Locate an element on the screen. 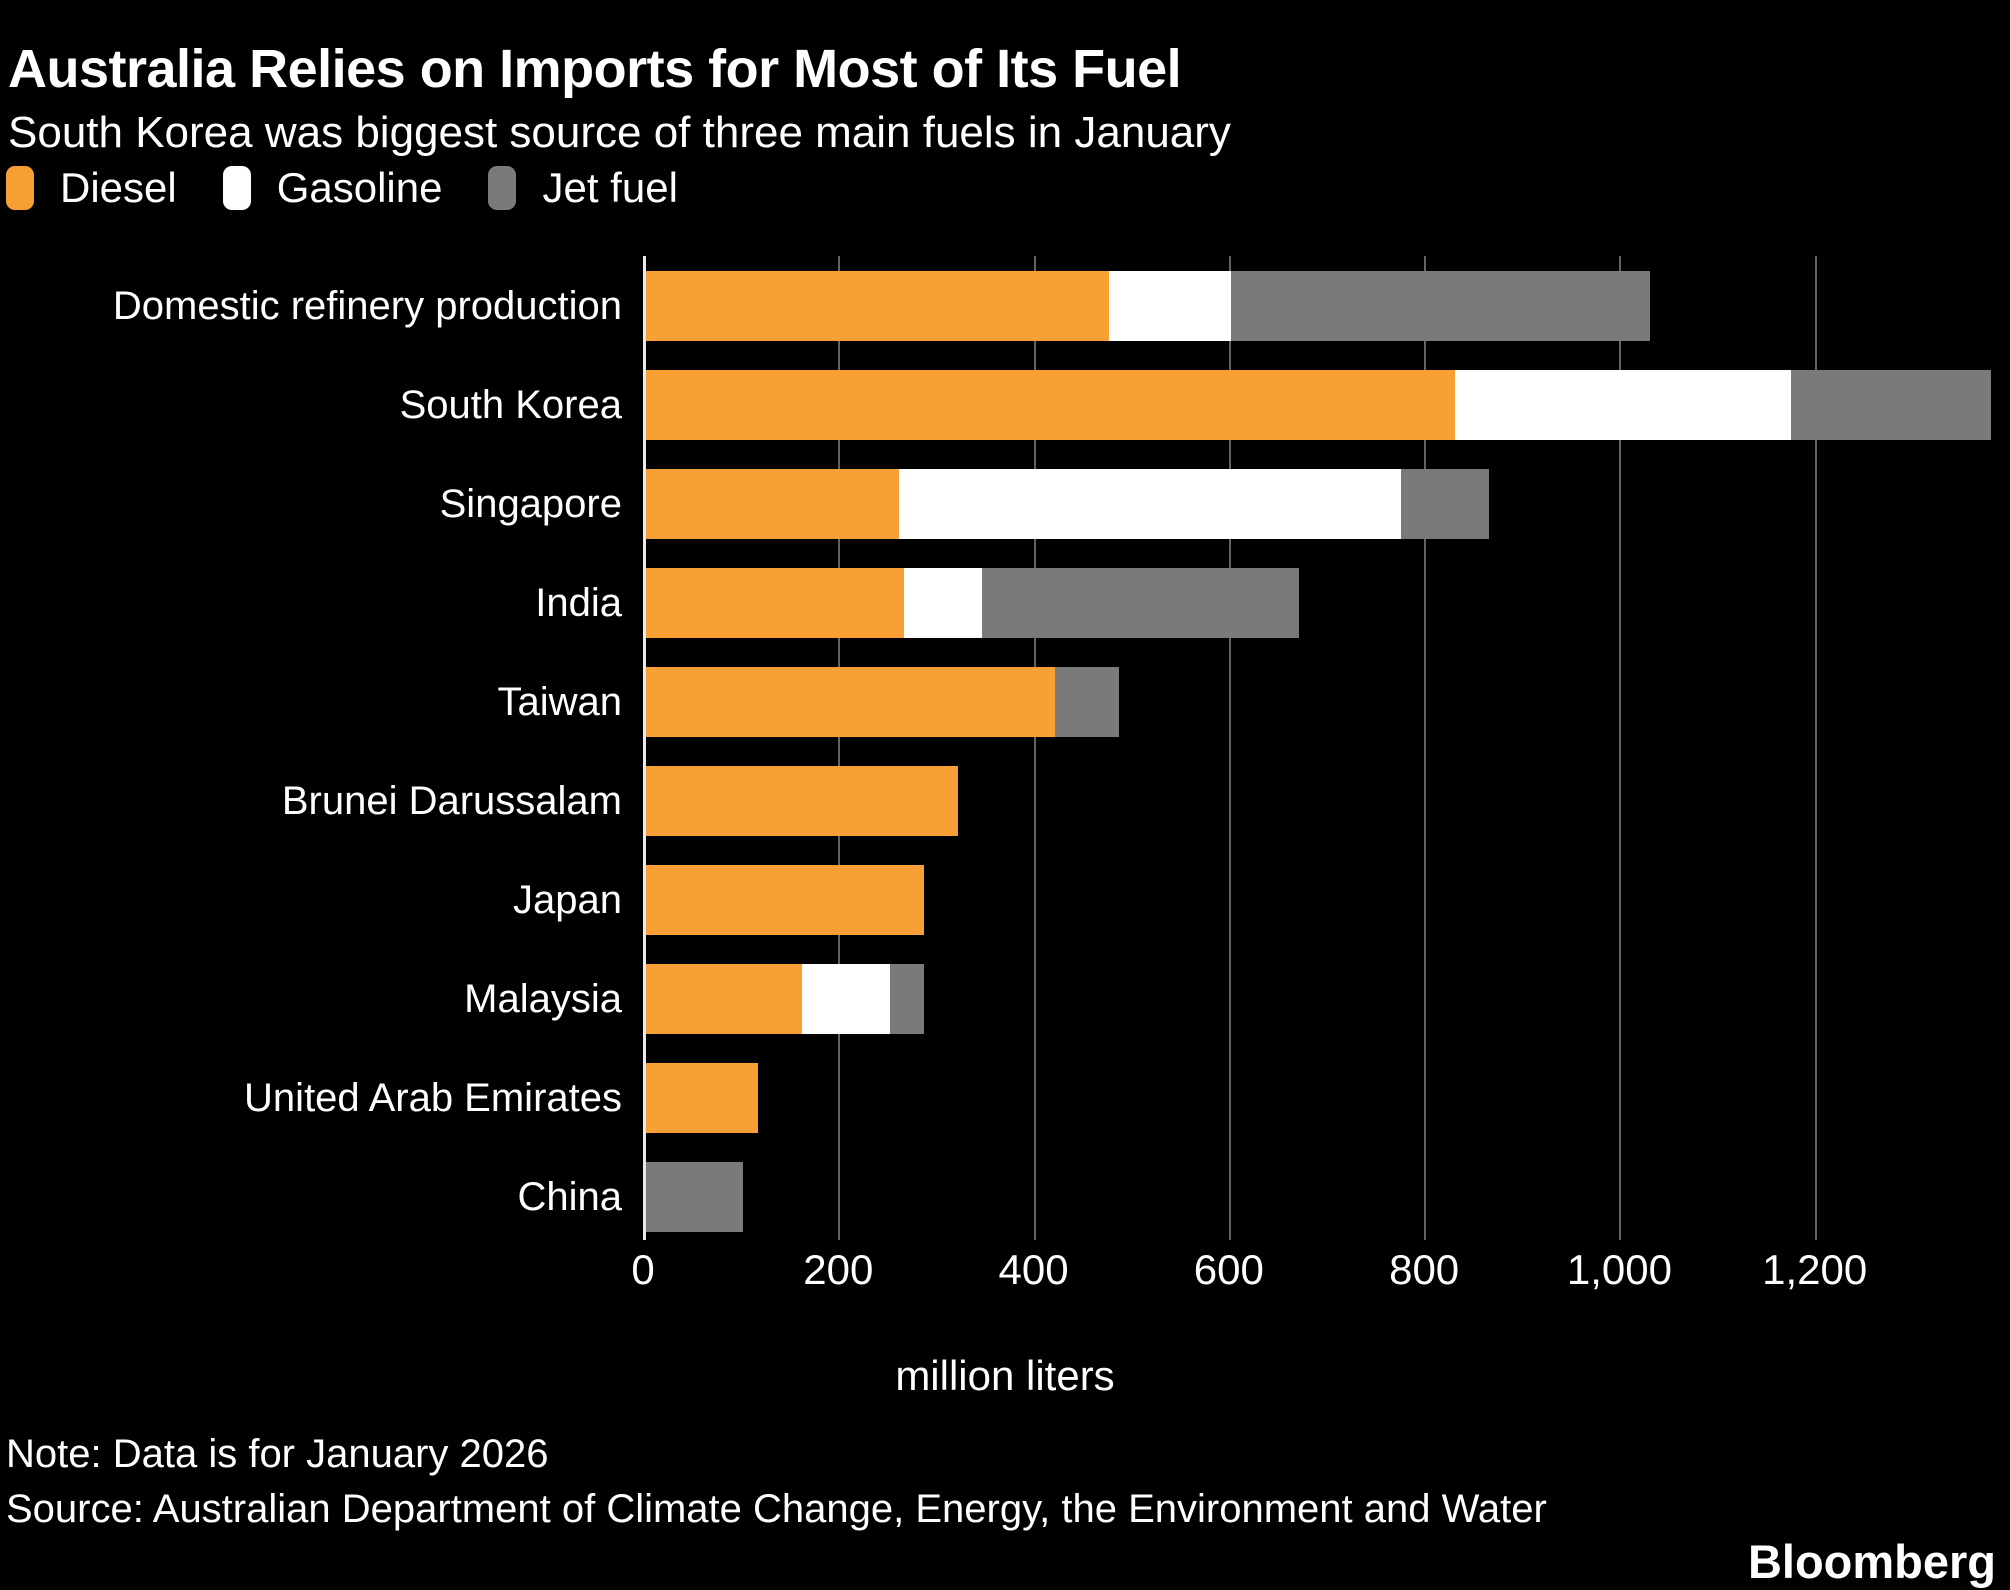 The image size is (2010, 1590). legend-item-gasoline: Gasoline is located at coordinates (332, 188).